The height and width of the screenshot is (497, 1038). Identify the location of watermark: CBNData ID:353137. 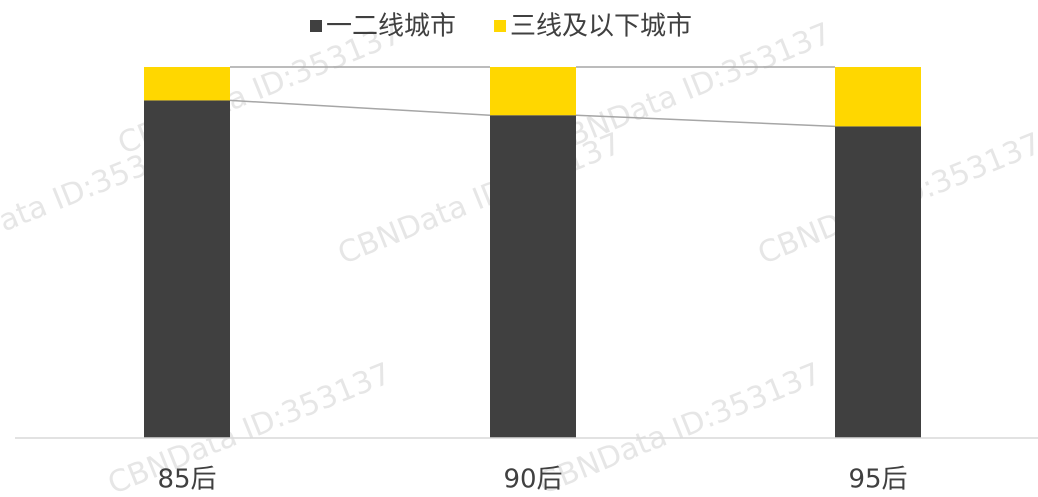
(679, 426).